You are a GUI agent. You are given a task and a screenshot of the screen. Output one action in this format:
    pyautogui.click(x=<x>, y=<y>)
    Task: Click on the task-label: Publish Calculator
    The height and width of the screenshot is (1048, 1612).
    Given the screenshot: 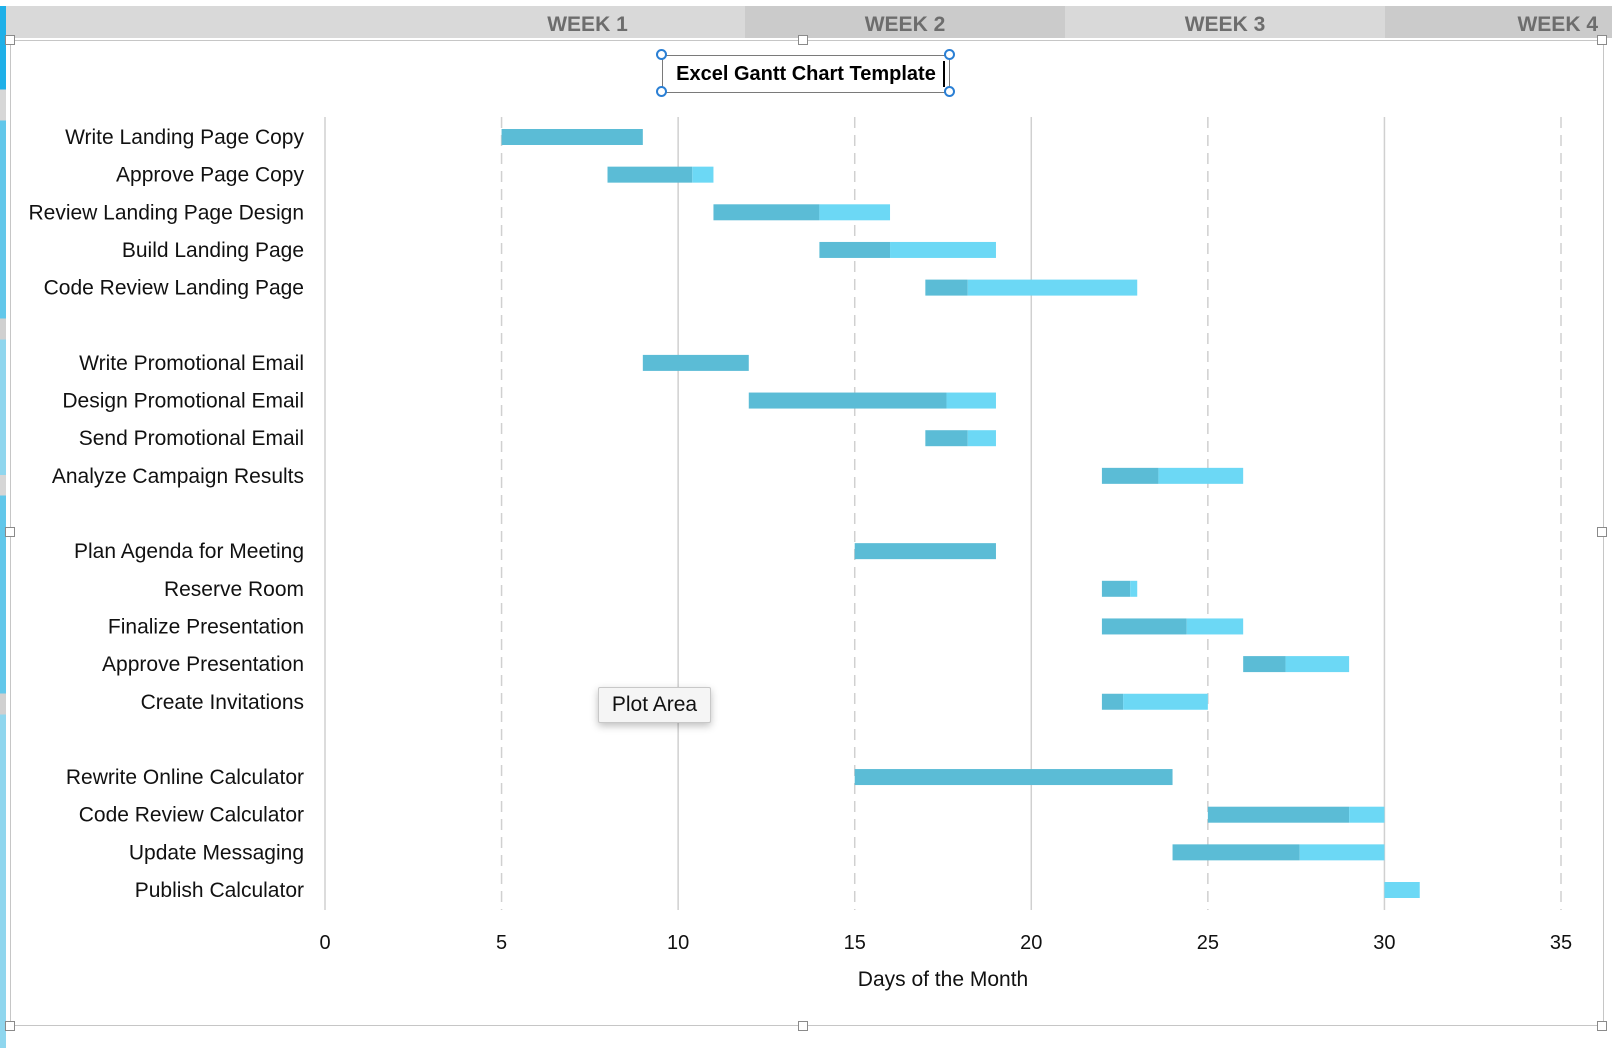 What is the action you would take?
    pyautogui.click(x=219, y=890)
    